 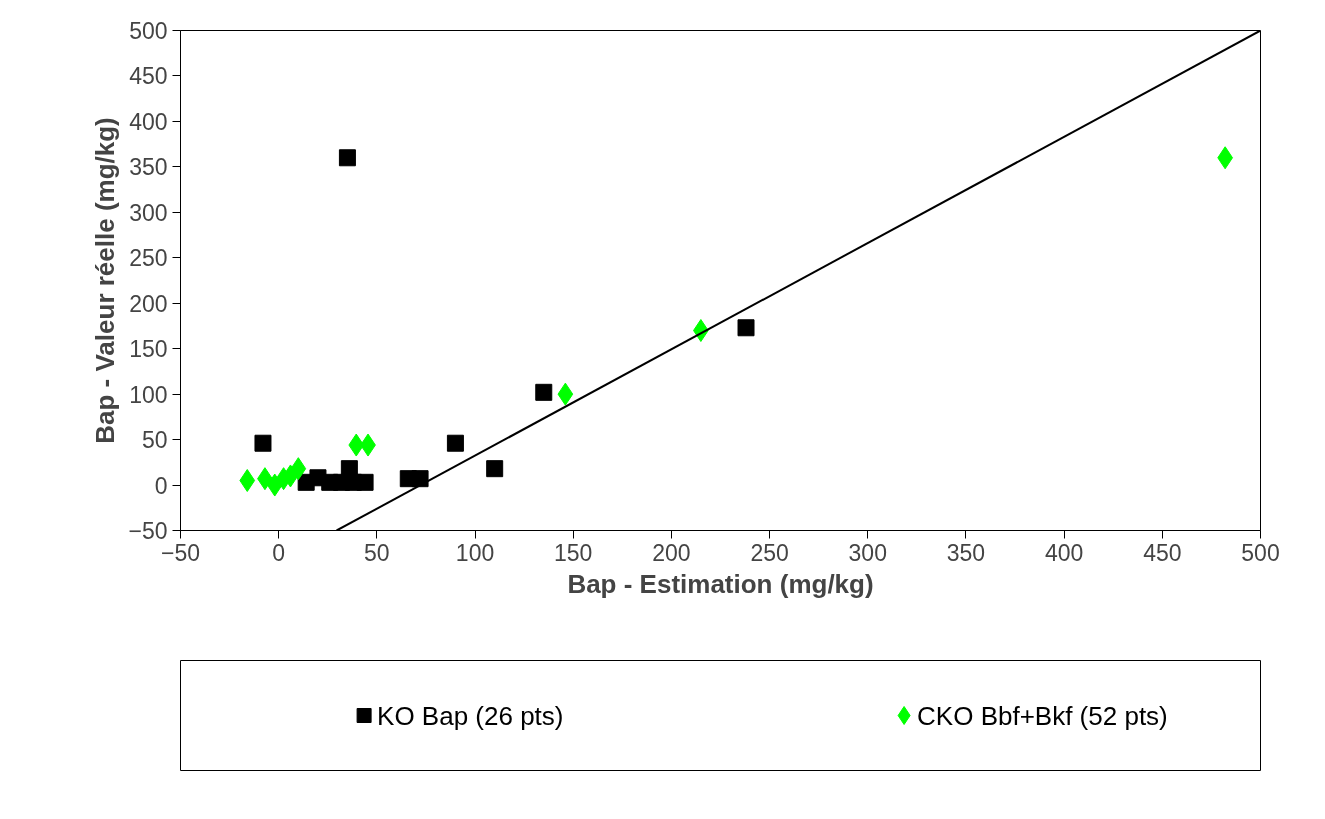 What do you see at coordinates (154, 440) in the screenshot?
I see `y-tick-label: 50` at bounding box center [154, 440].